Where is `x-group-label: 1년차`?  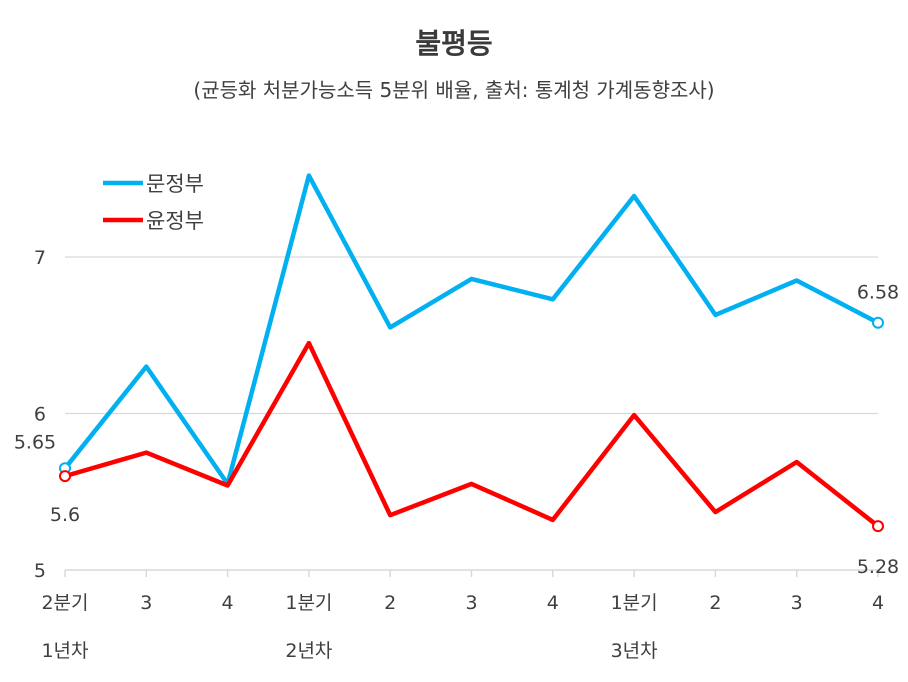 x-group-label: 1년차 is located at coordinates (64, 651).